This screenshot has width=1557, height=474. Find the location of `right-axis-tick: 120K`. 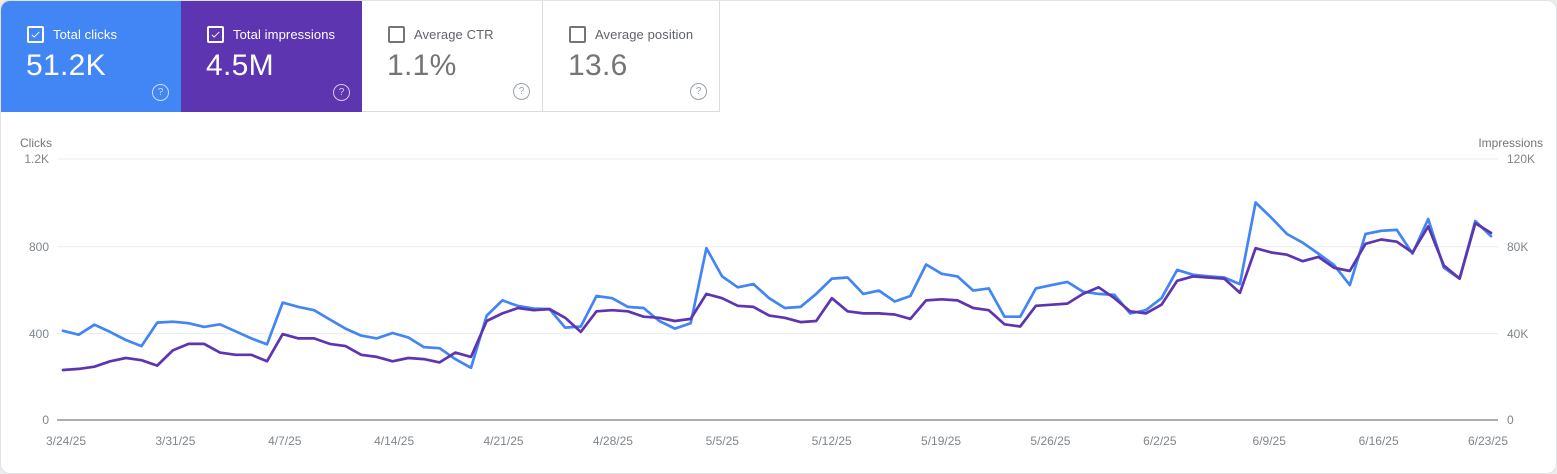

right-axis-tick: 120K is located at coordinates (1521, 159).